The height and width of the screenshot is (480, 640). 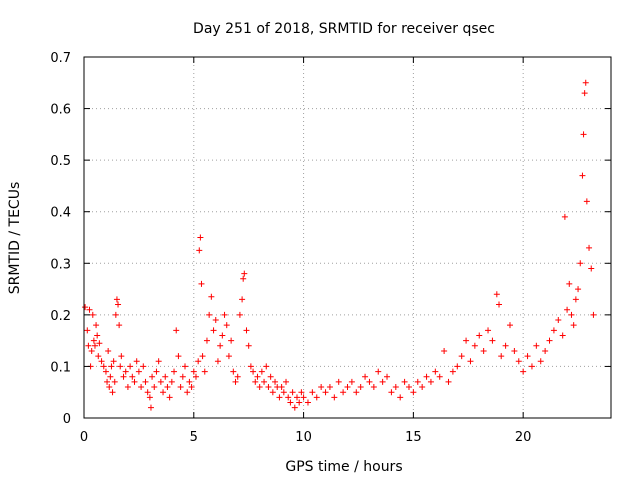 What do you see at coordinates (194, 437) in the screenshot?
I see `x-tick-label-1: 5` at bounding box center [194, 437].